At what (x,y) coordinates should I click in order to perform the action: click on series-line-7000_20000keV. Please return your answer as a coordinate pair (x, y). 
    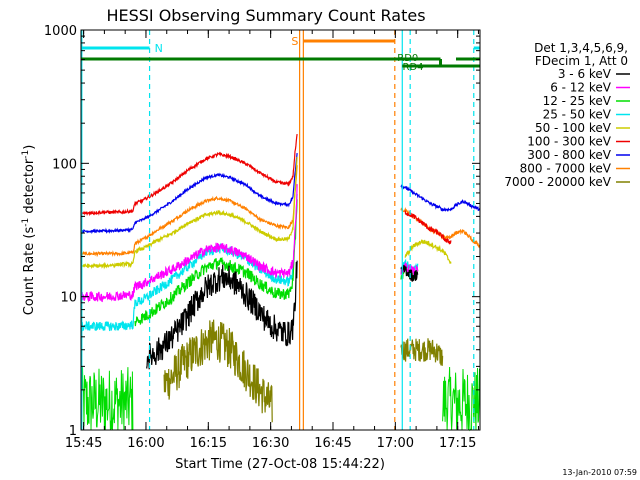
    Looking at the image, I should click on (218, 371).